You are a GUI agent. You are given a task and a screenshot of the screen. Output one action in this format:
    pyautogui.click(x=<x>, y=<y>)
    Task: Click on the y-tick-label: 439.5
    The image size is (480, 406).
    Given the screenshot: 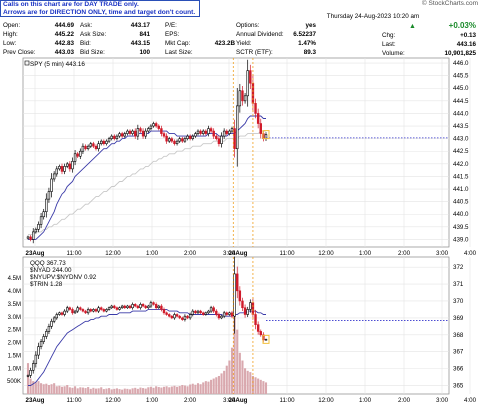 What is the action you would take?
    pyautogui.click(x=461, y=227)
    